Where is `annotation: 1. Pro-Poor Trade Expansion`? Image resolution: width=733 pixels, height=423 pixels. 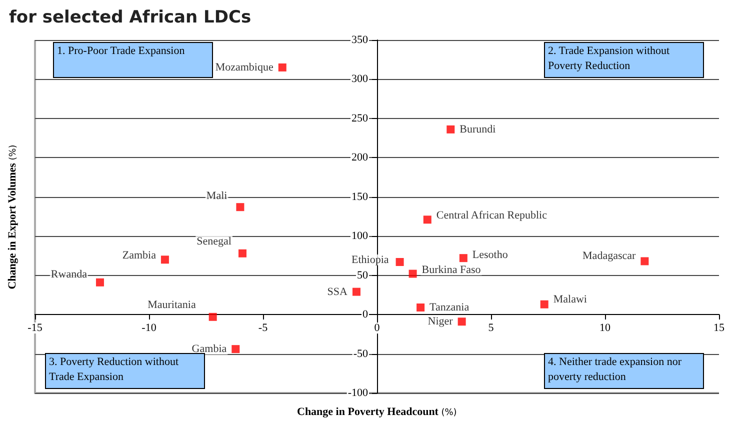
annotation: 1. Pro-Poor Trade Expansion is located at coordinates (121, 51).